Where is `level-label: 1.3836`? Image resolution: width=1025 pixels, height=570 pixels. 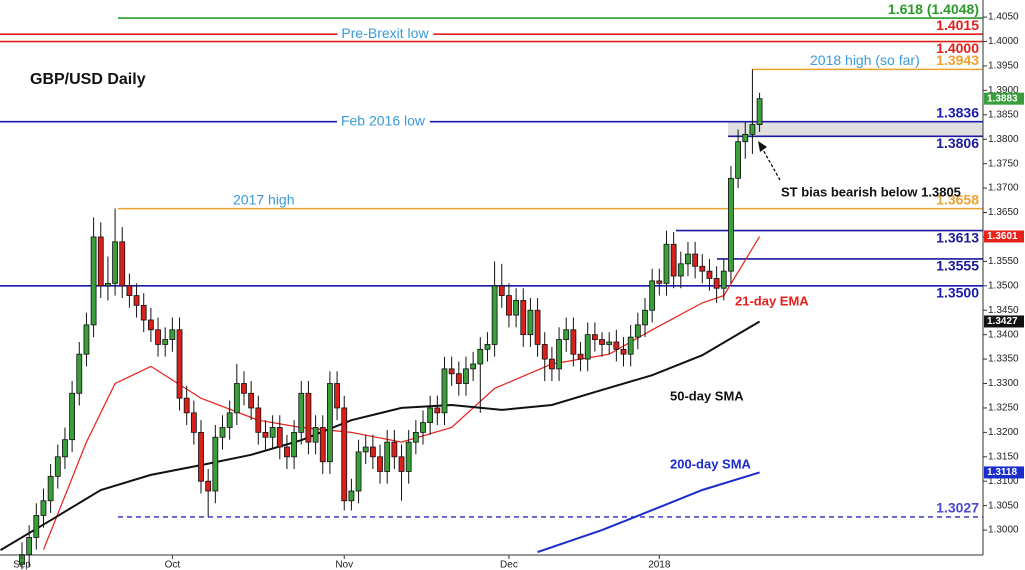
level-label: 1.3836 is located at coordinates (957, 112).